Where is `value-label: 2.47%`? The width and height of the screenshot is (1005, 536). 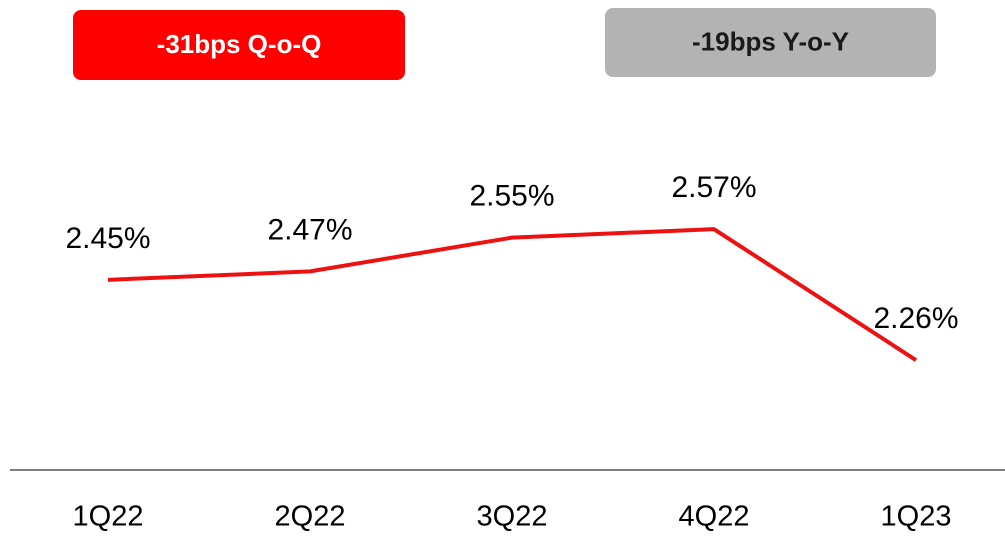 value-label: 2.47% is located at coordinates (309, 229).